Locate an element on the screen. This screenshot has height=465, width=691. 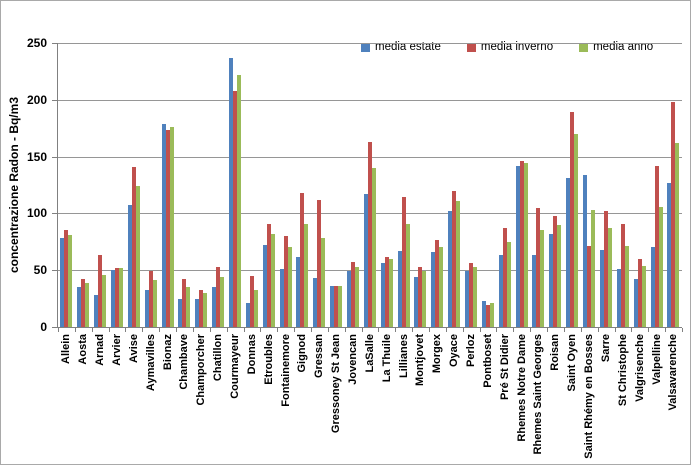
bar-group-valsavarenche is located at coordinates (673, 185).